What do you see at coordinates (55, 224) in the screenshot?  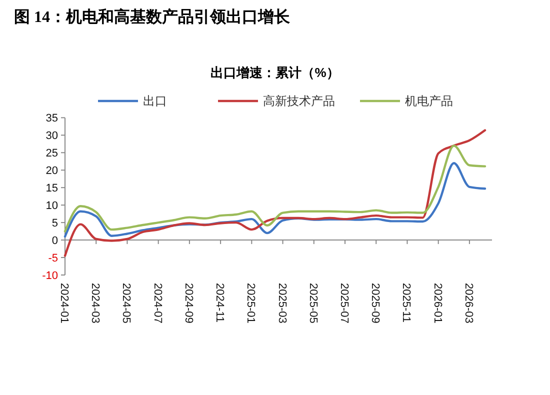 I see `y-tick-label: 5` at bounding box center [55, 224].